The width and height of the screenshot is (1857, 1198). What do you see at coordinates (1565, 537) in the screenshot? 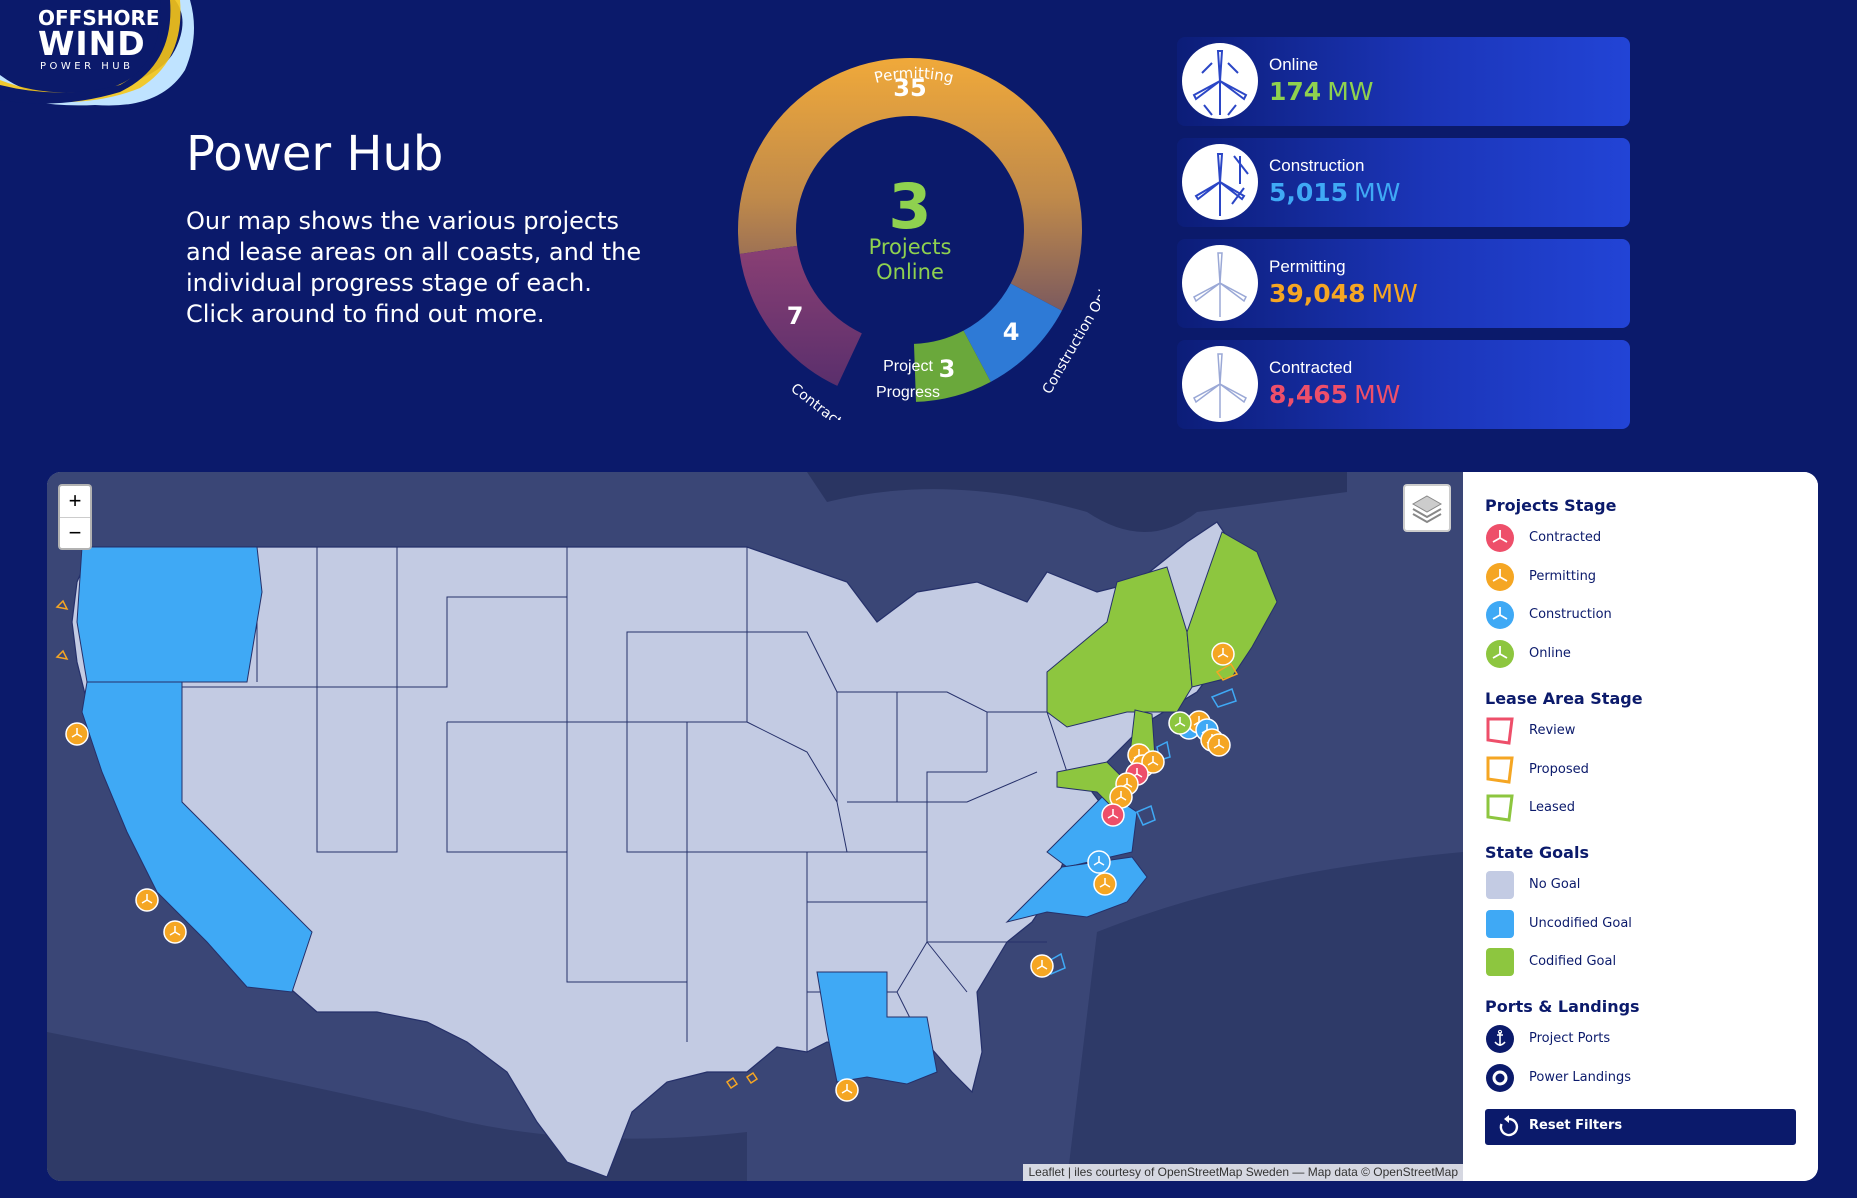
I see `legend-item-label: Contracted` at bounding box center [1565, 537].